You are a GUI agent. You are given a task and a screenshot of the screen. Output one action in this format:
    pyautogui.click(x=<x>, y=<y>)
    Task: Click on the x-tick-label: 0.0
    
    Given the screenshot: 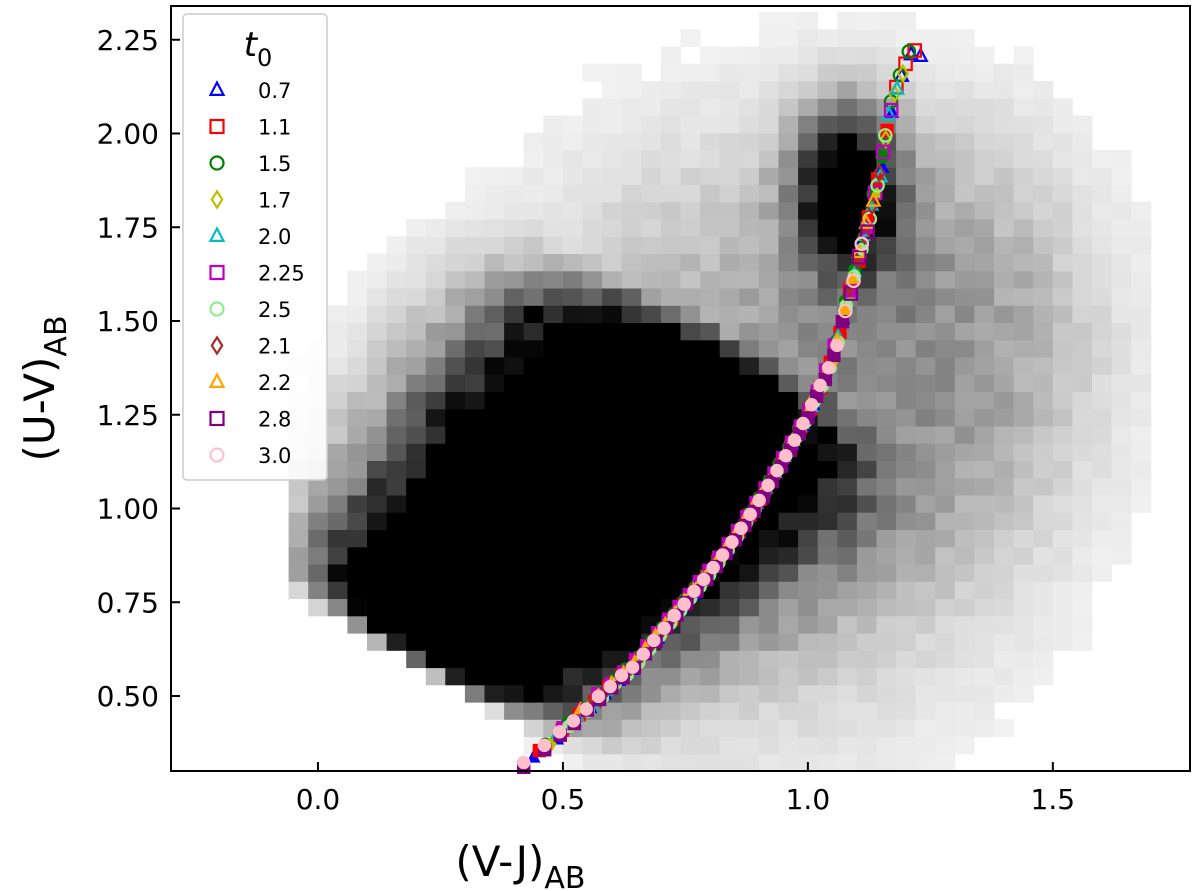 What is the action you would take?
    pyautogui.click(x=318, y=799)
    